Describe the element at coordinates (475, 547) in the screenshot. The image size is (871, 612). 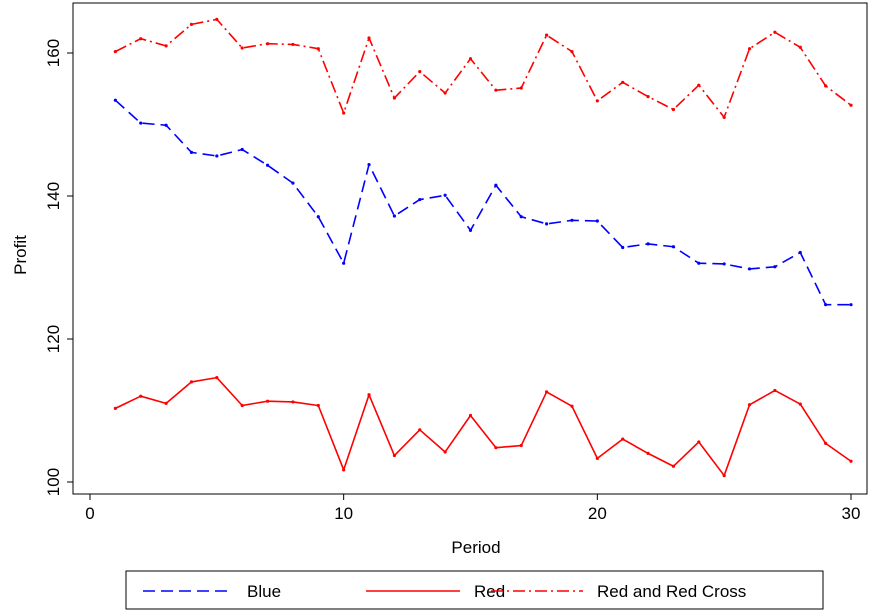
I see `x-axis-title: Period` at that location.